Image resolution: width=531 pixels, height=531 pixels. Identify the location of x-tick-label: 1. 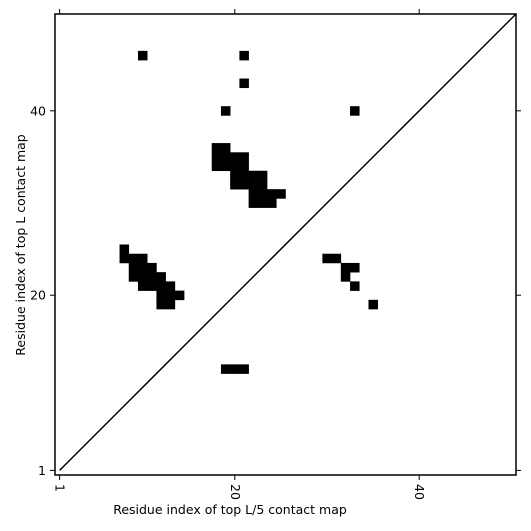
(60, 488).